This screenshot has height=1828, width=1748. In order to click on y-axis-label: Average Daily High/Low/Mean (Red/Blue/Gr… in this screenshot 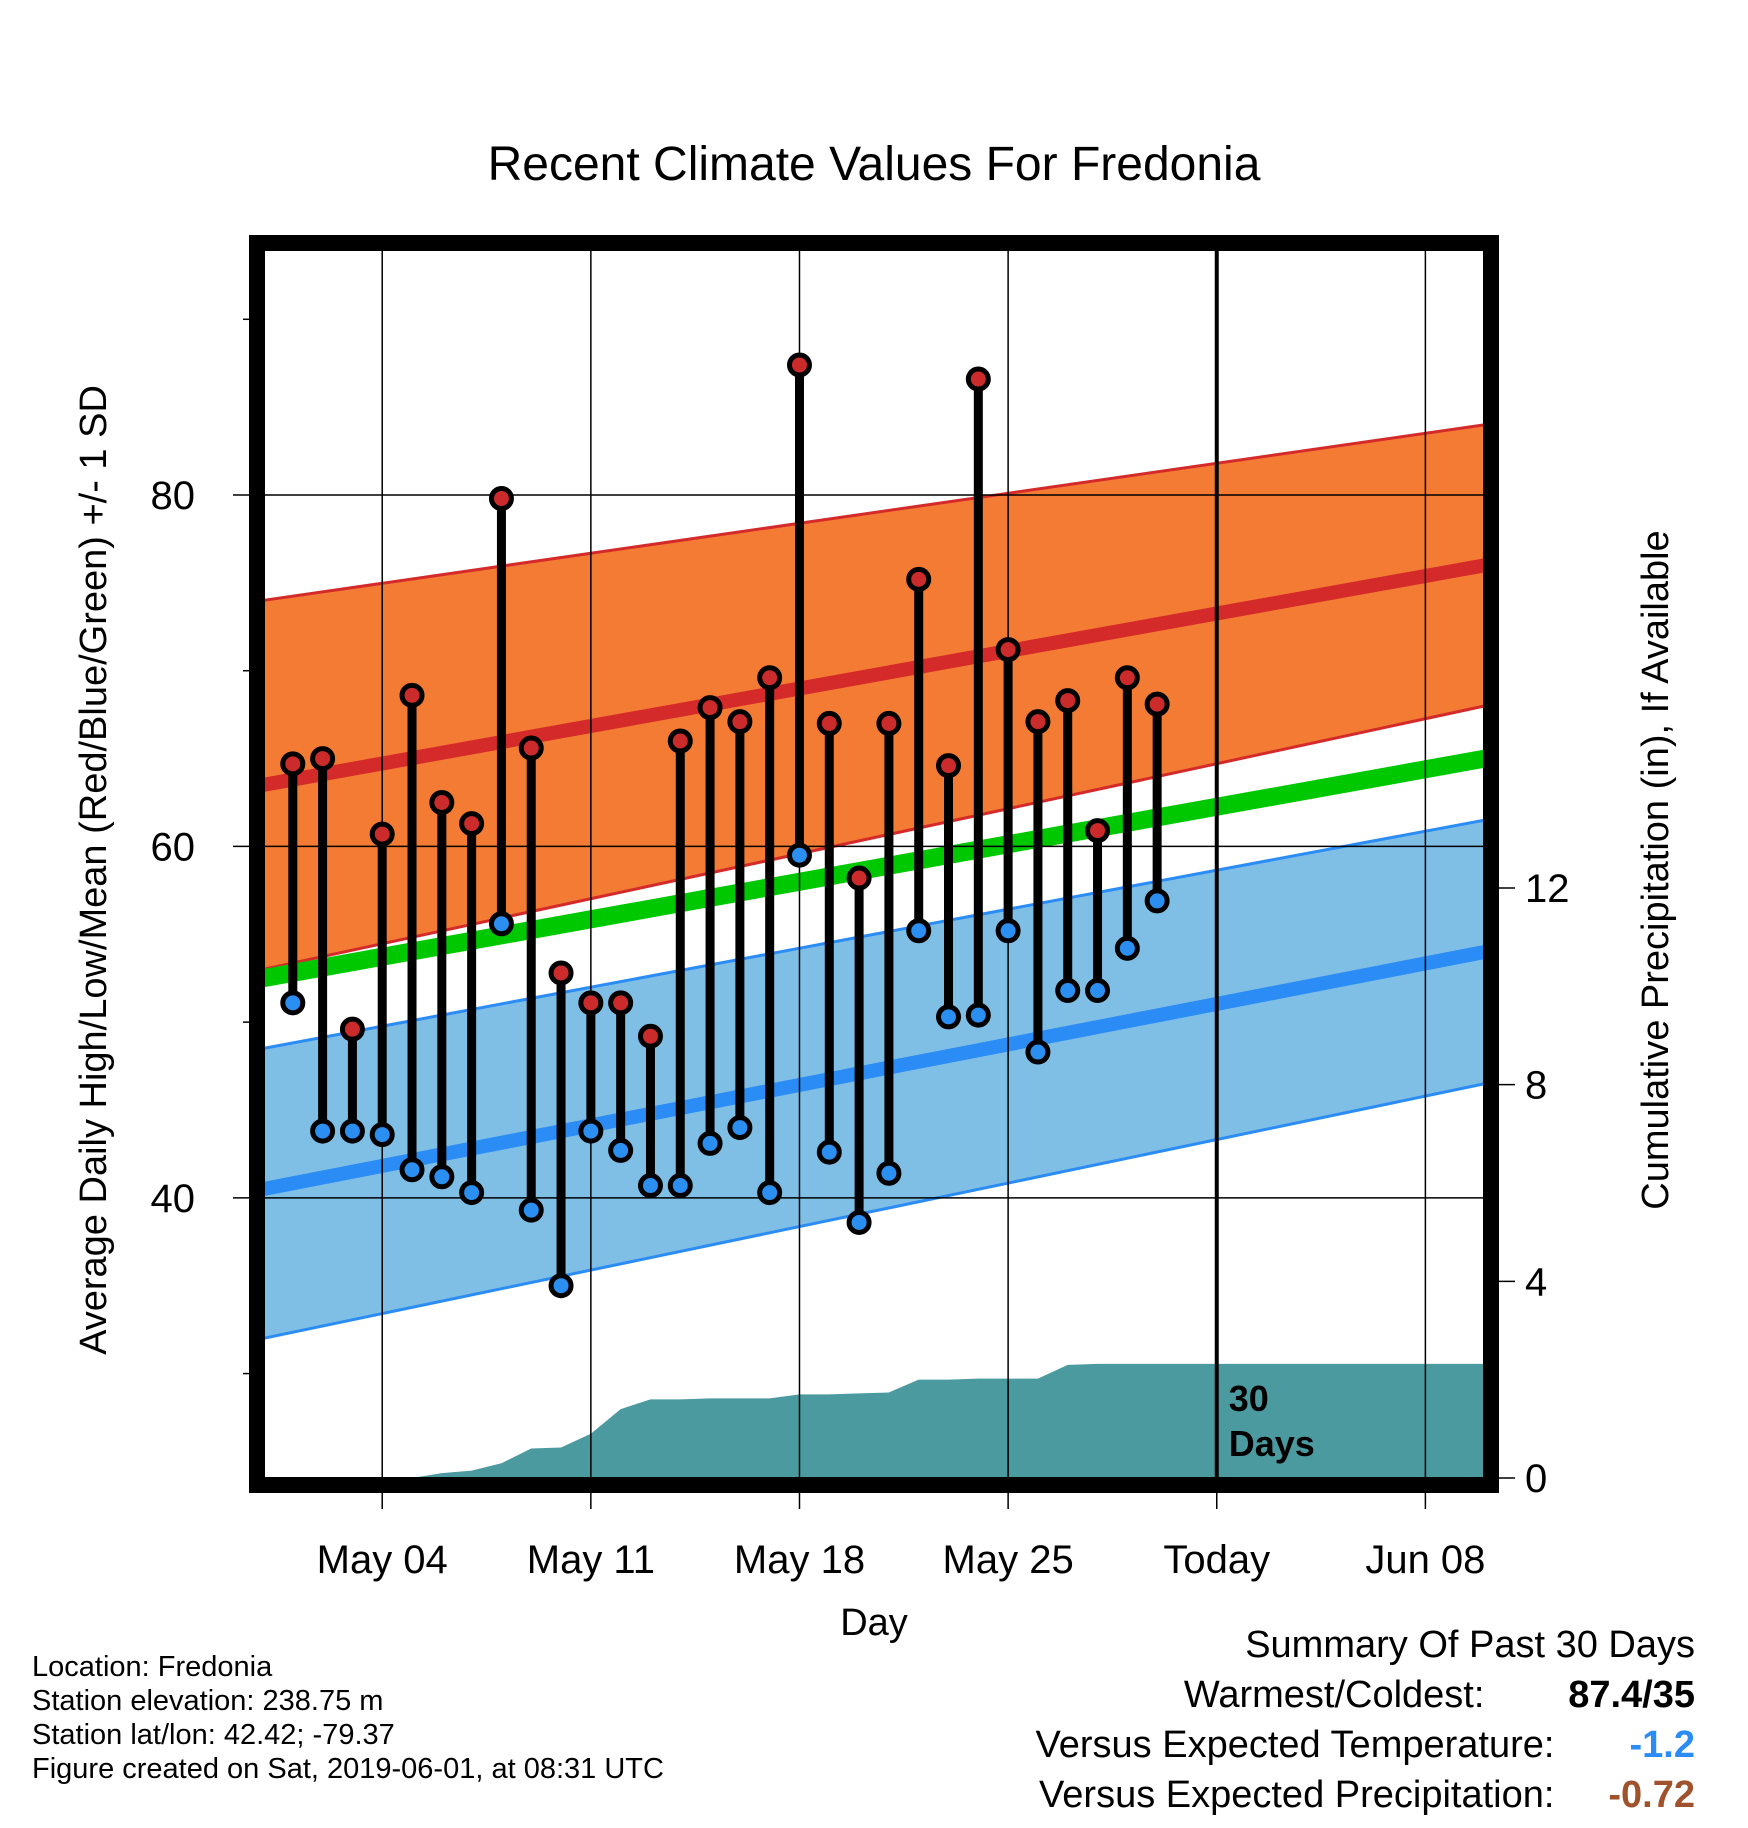, I will do `click(94, 870)`.